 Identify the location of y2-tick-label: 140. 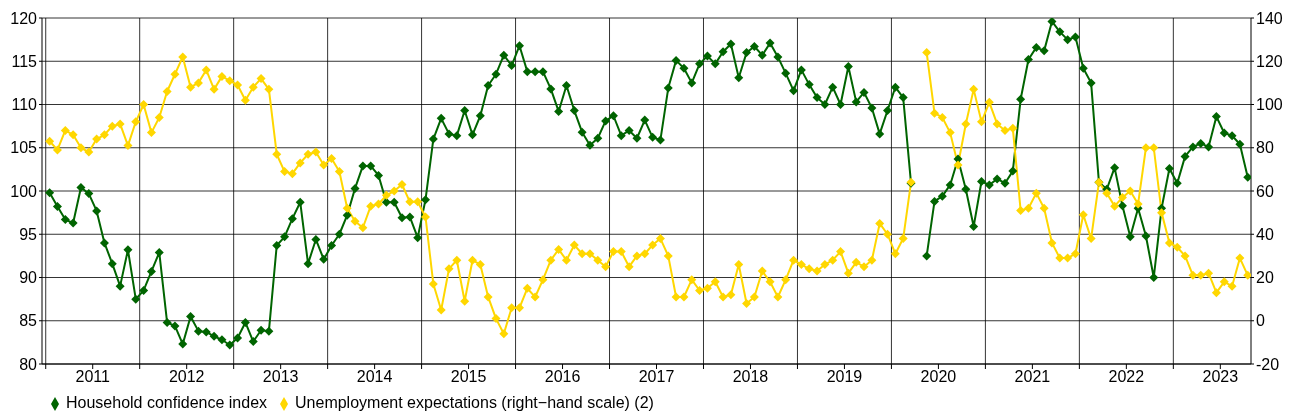
(1269, 18).